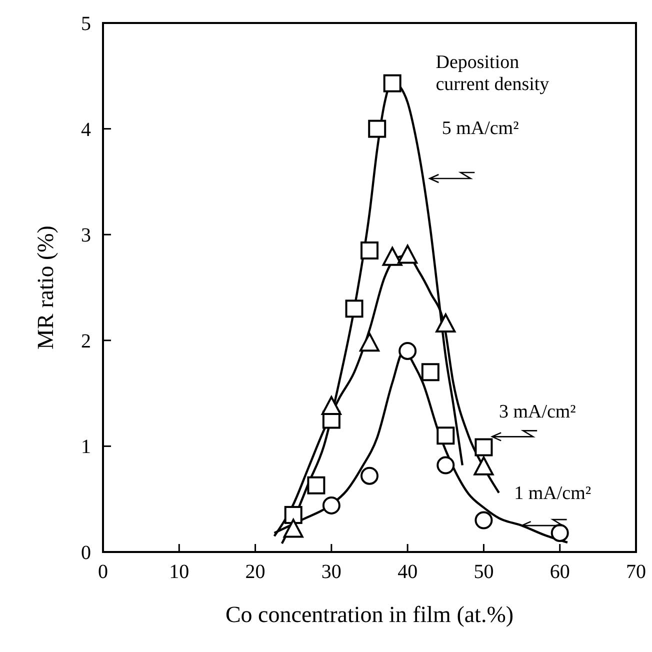 This screenshot has width=652, height=652. What do you see at coordinates (86, 341) in the screenshot?
I see `y-tick-label: 2` at bounding box center [86, 341].